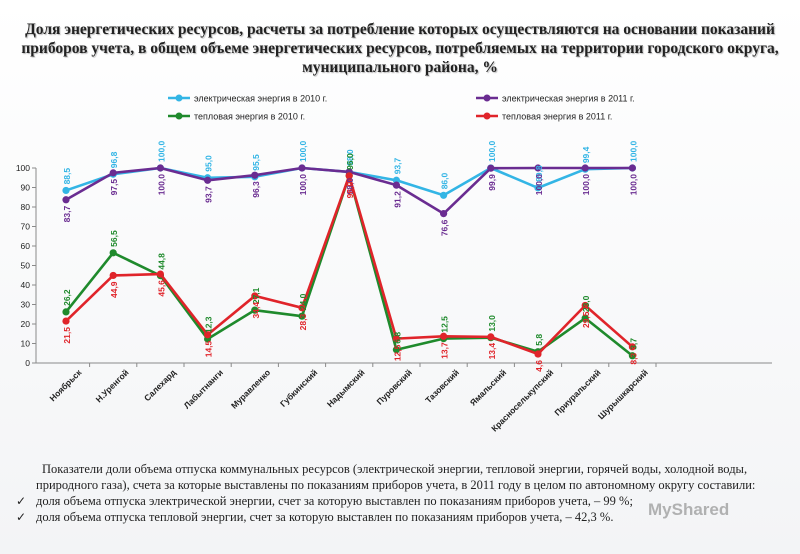 The width and height of the screenshot is (800, 554). I want to click on data-label: 34,4, so click(256, 310).